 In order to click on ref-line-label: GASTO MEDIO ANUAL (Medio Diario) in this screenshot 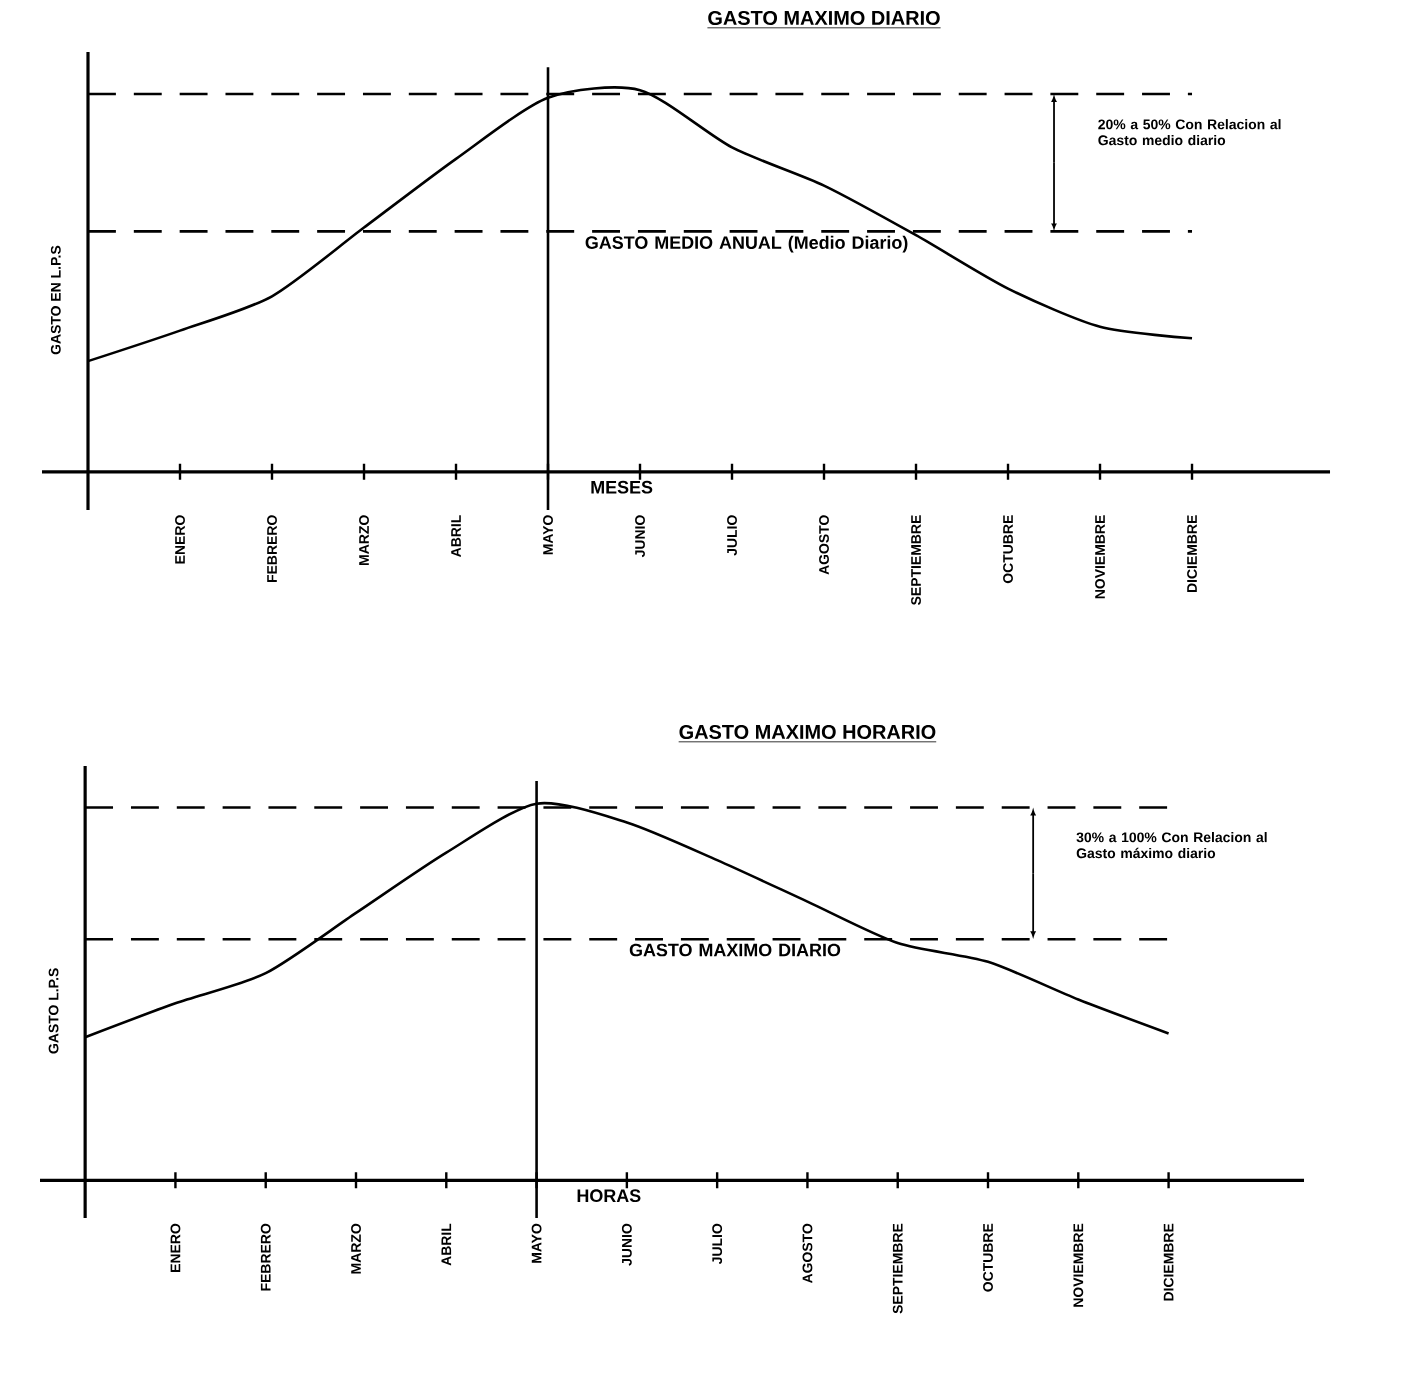, I will do `click(746, 244)`.